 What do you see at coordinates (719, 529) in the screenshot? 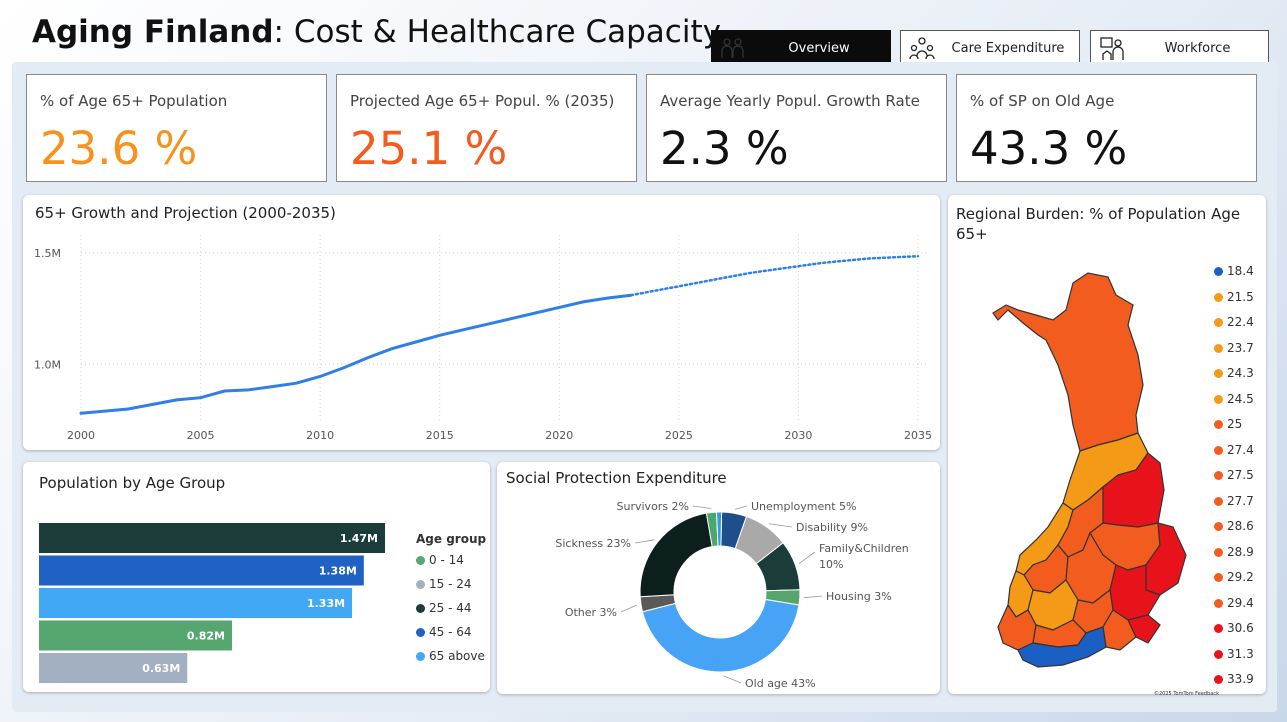
I see `donut-slice` at bounding box center [719, 529].